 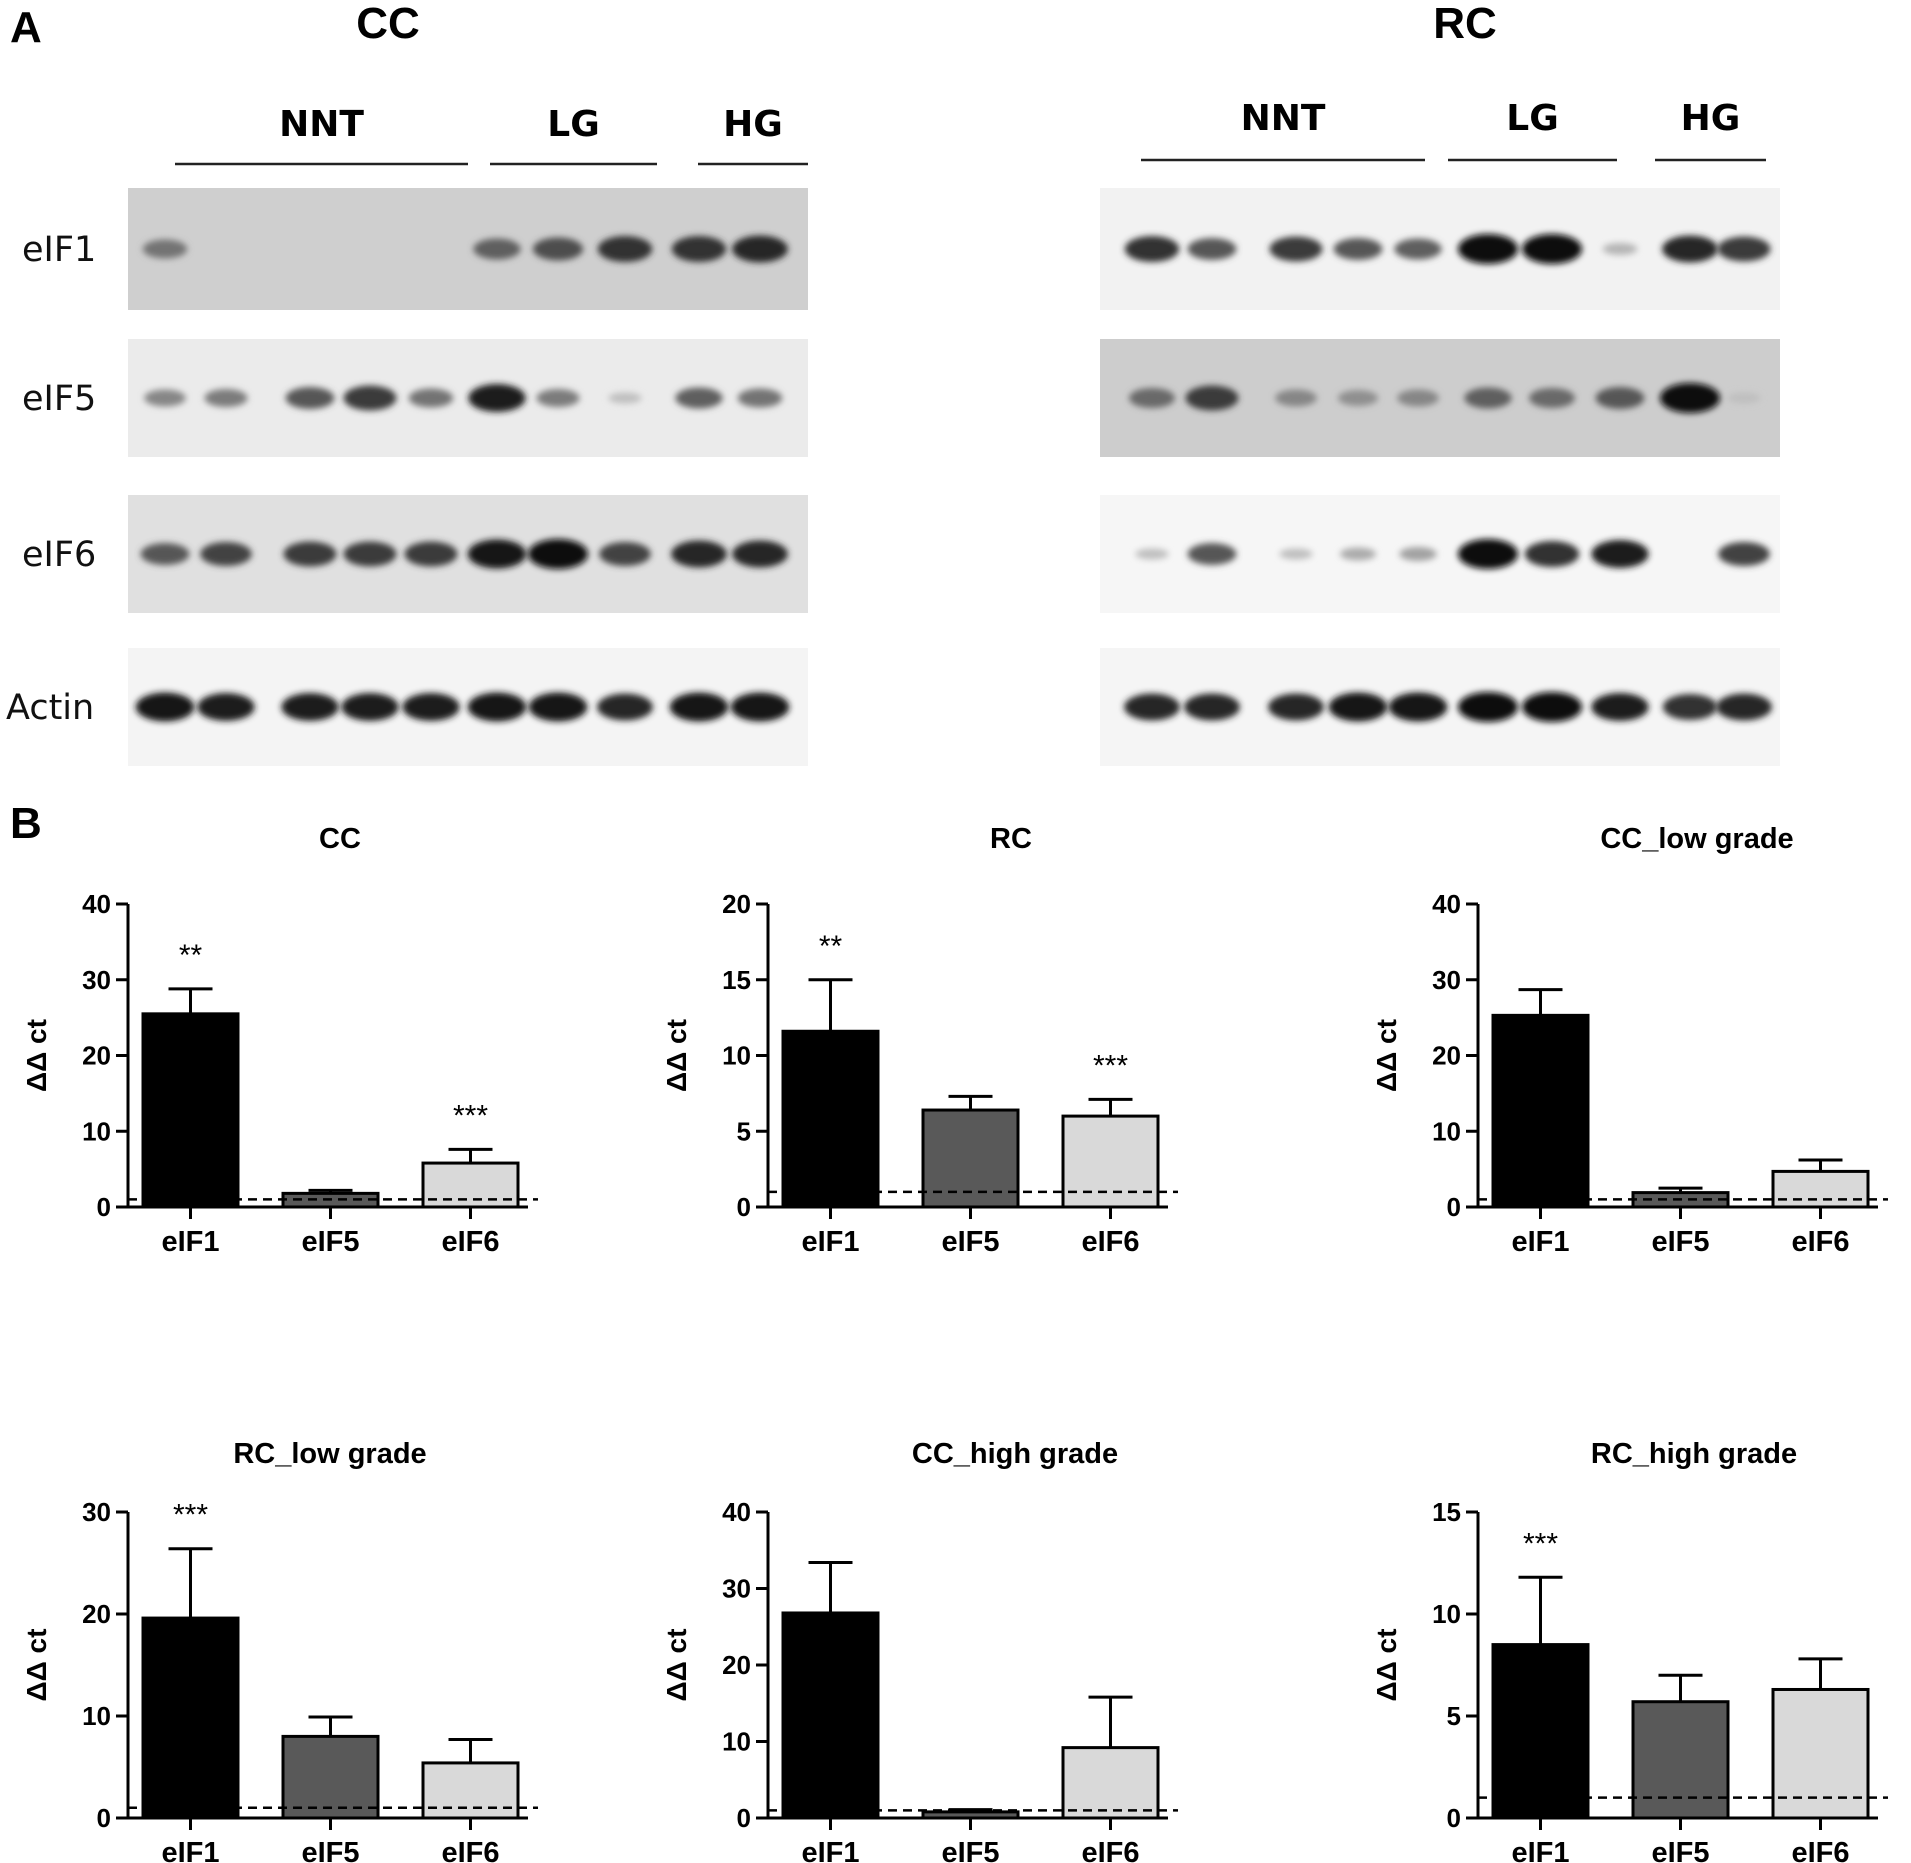 I want to click on row-label: Actin, so click(x=50, y=708).